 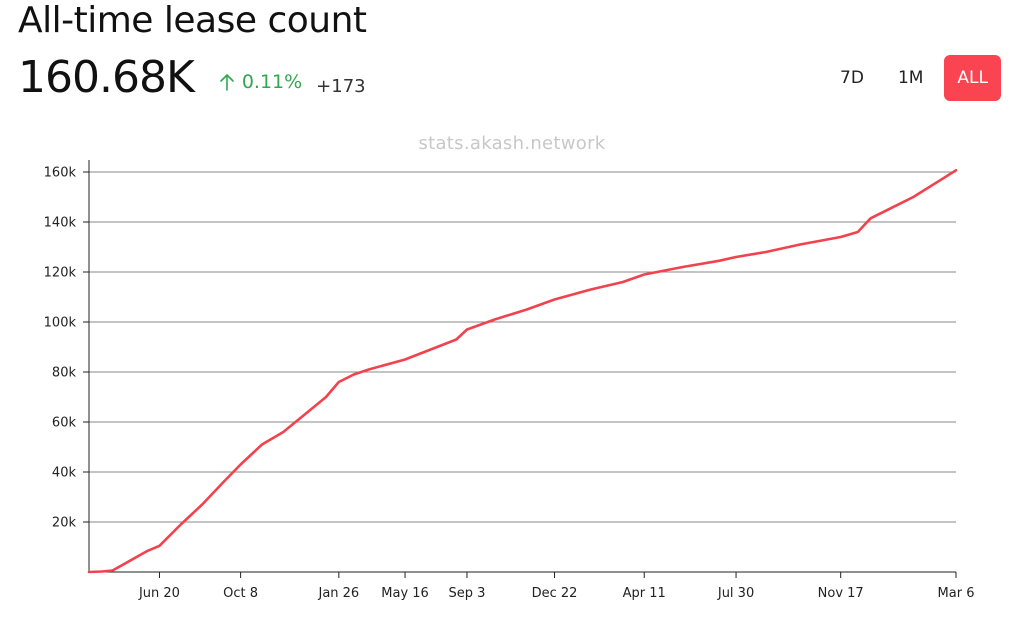 I want to click on range-selector: 7D 1M ALL, so click(x=910, y=78).